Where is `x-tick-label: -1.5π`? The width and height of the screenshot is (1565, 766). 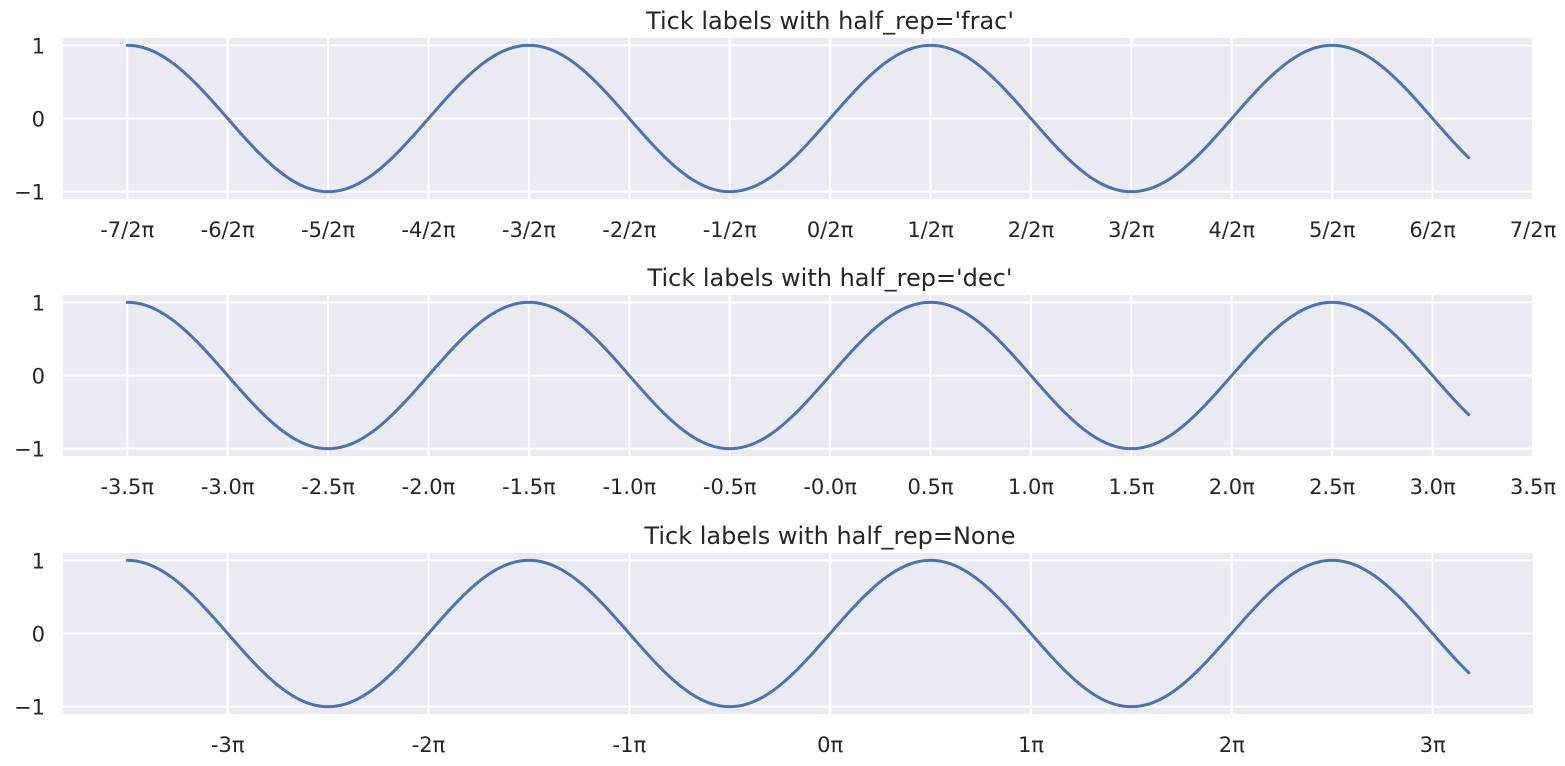
x-tick-label: -1.5π is located at coordinates (529, 487).